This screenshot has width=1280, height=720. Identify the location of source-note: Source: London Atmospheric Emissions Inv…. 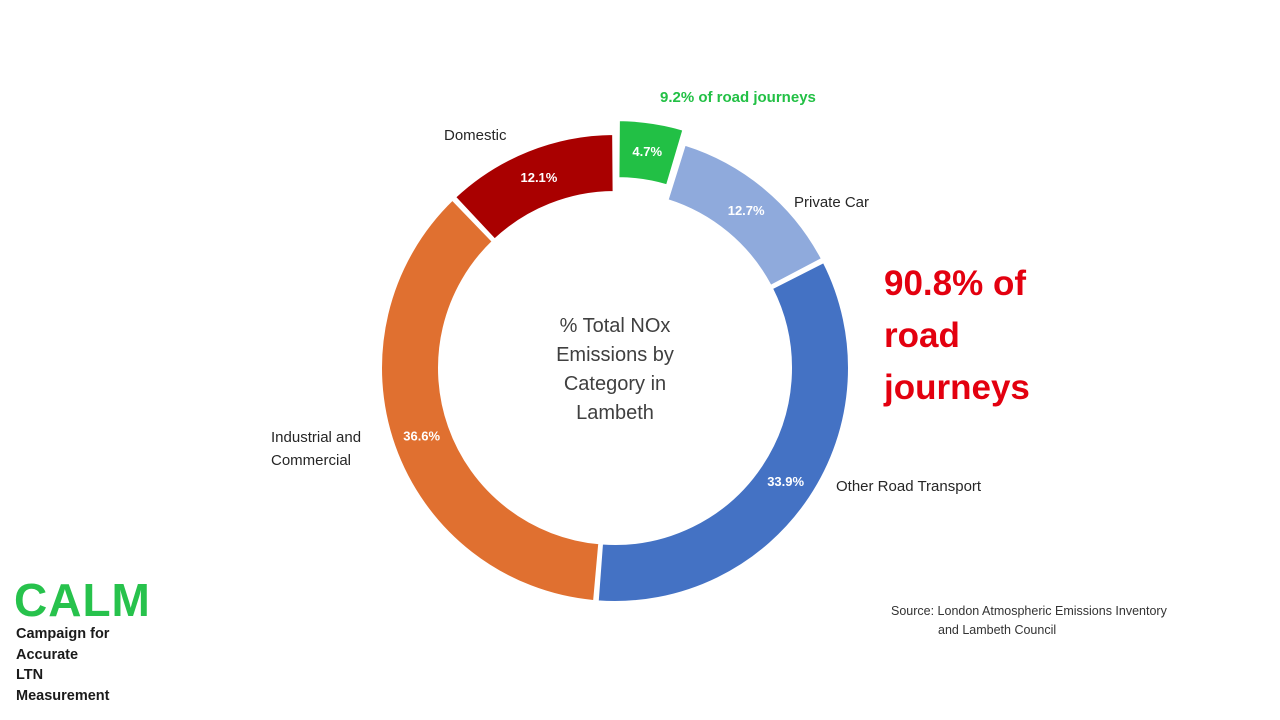
(1029, 621).